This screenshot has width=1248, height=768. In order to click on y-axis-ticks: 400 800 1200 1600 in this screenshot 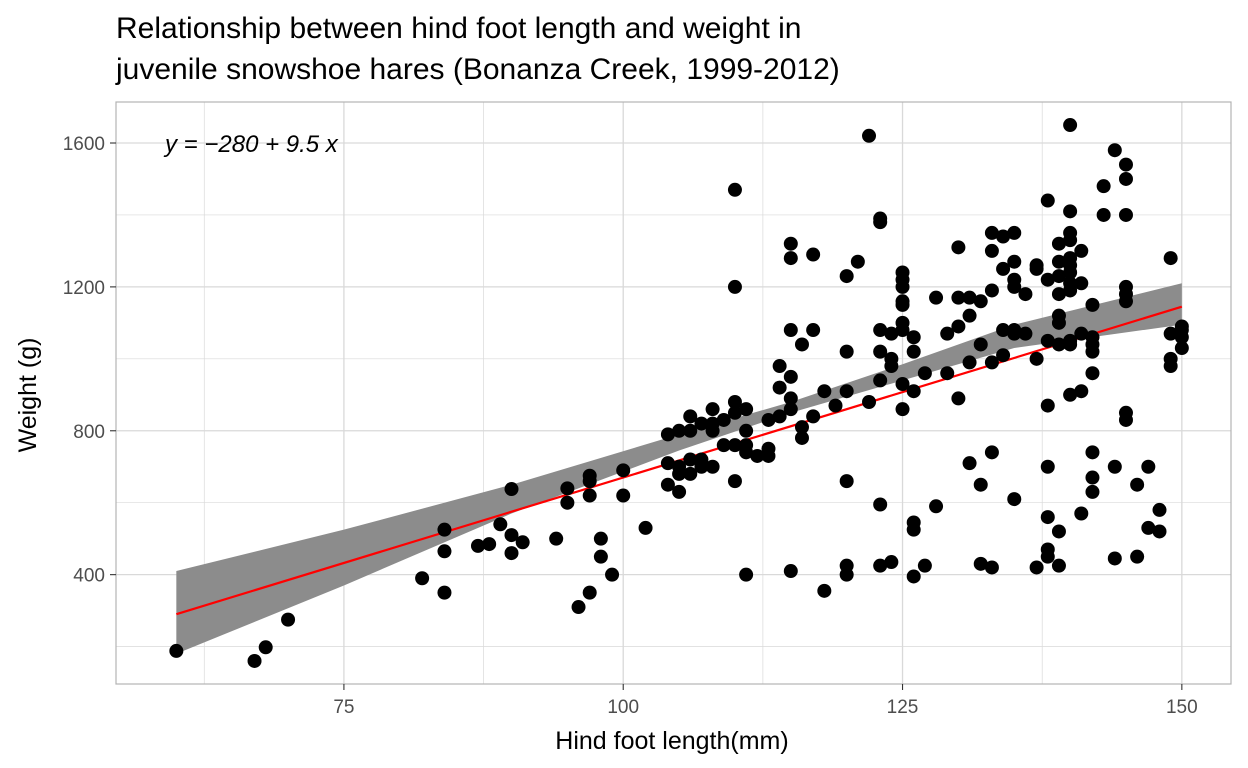, I will do `click(89, 360)`.